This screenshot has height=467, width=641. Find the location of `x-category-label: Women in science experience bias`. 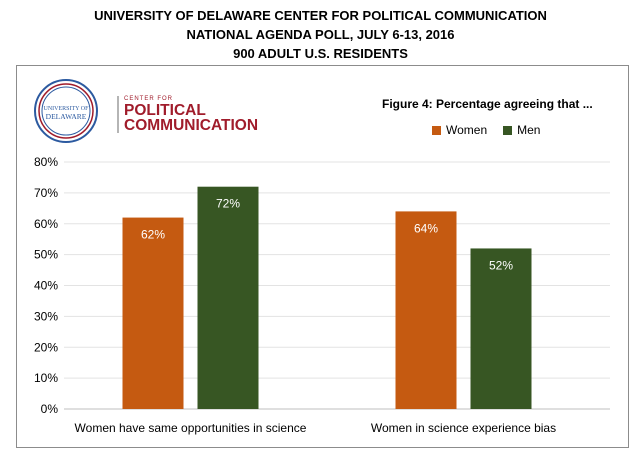

x-category-label: Women in science experience bias is located at coordinates (463, 428).